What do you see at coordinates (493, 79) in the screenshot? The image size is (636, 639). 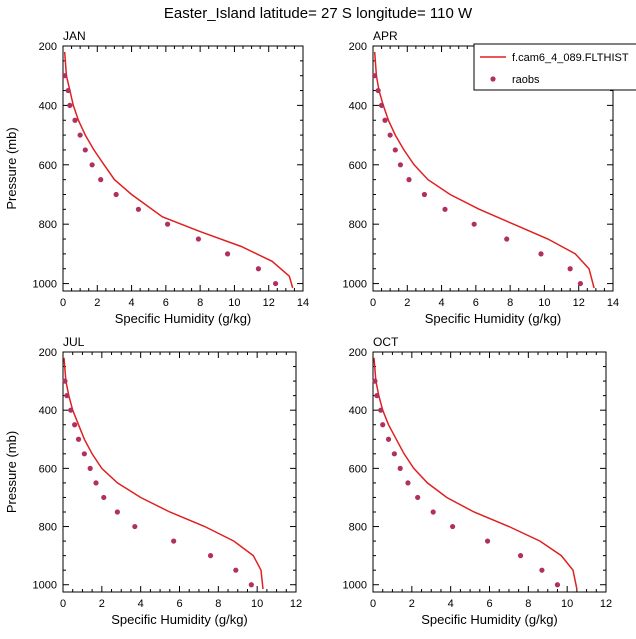 I see `legend-marker-swatch` at bounding box center [493, 79].